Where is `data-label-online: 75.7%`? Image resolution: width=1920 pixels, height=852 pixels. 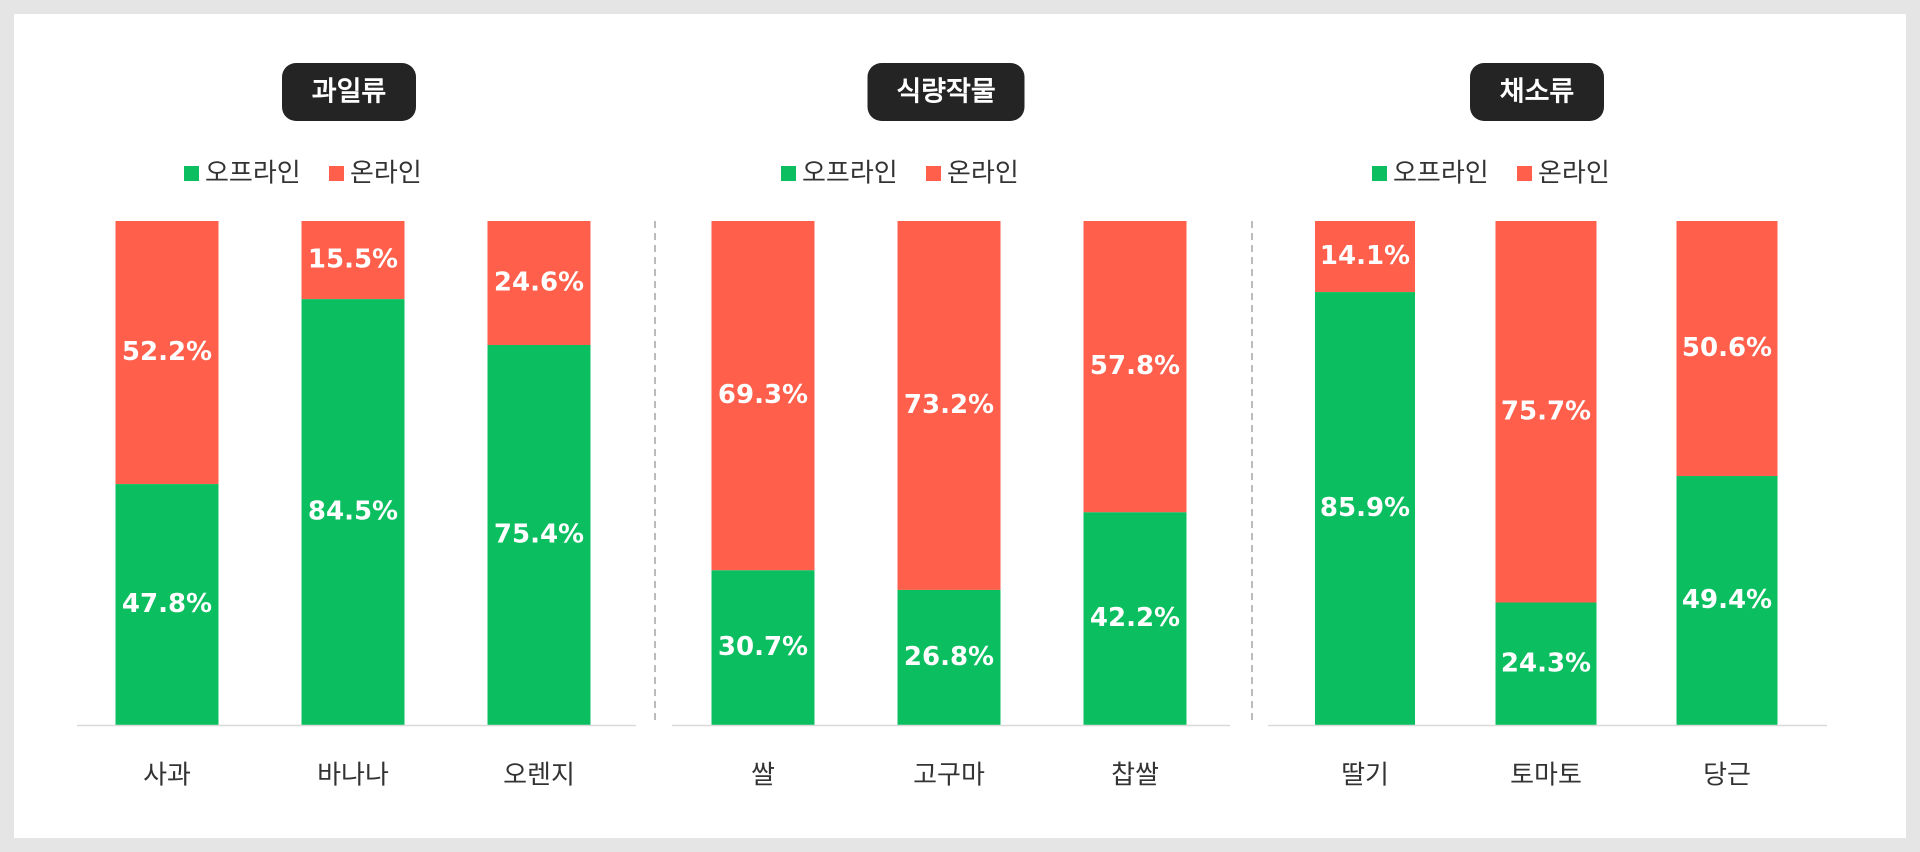
data-label-online: 75.7% is located at coordinates (1546, 411).